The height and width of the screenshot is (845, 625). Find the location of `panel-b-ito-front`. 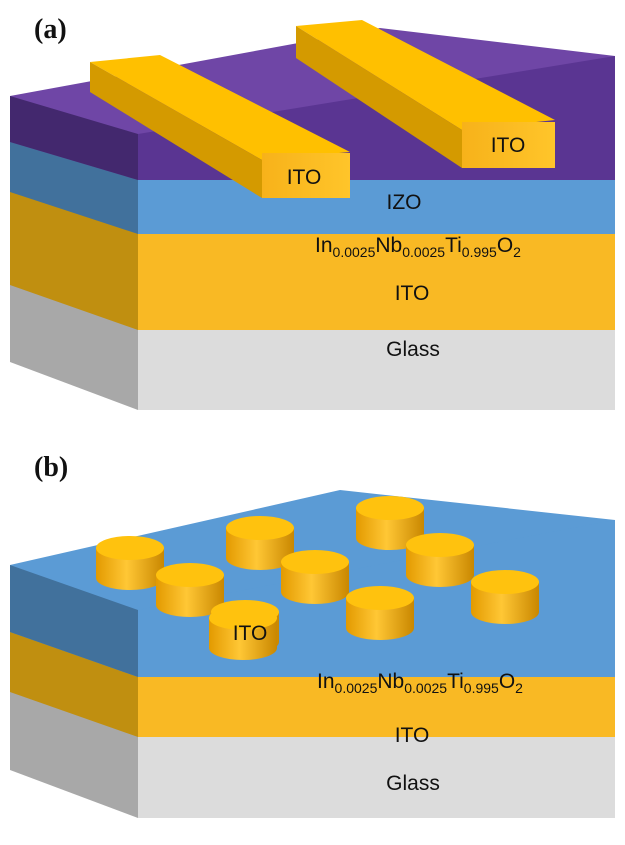

panel-b-ito-front is located at coordinates (376, 706).